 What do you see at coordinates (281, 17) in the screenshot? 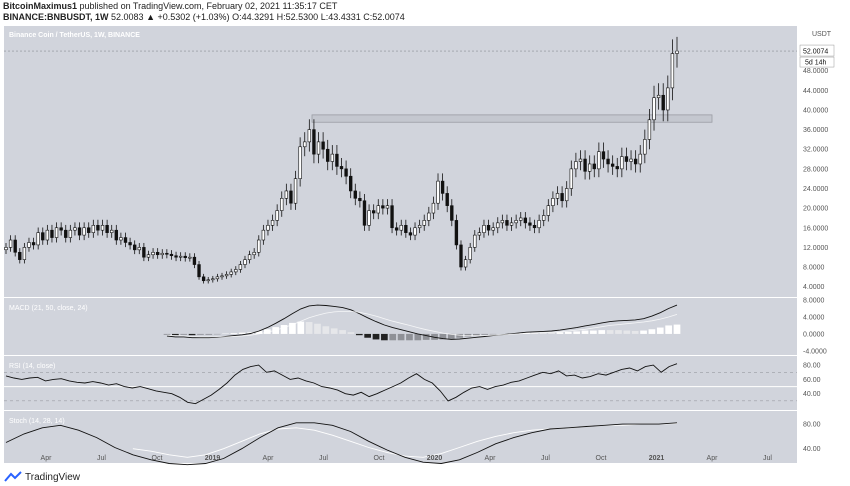
I see `ohlc-h-label: H:` at bounding box center [281, 17].